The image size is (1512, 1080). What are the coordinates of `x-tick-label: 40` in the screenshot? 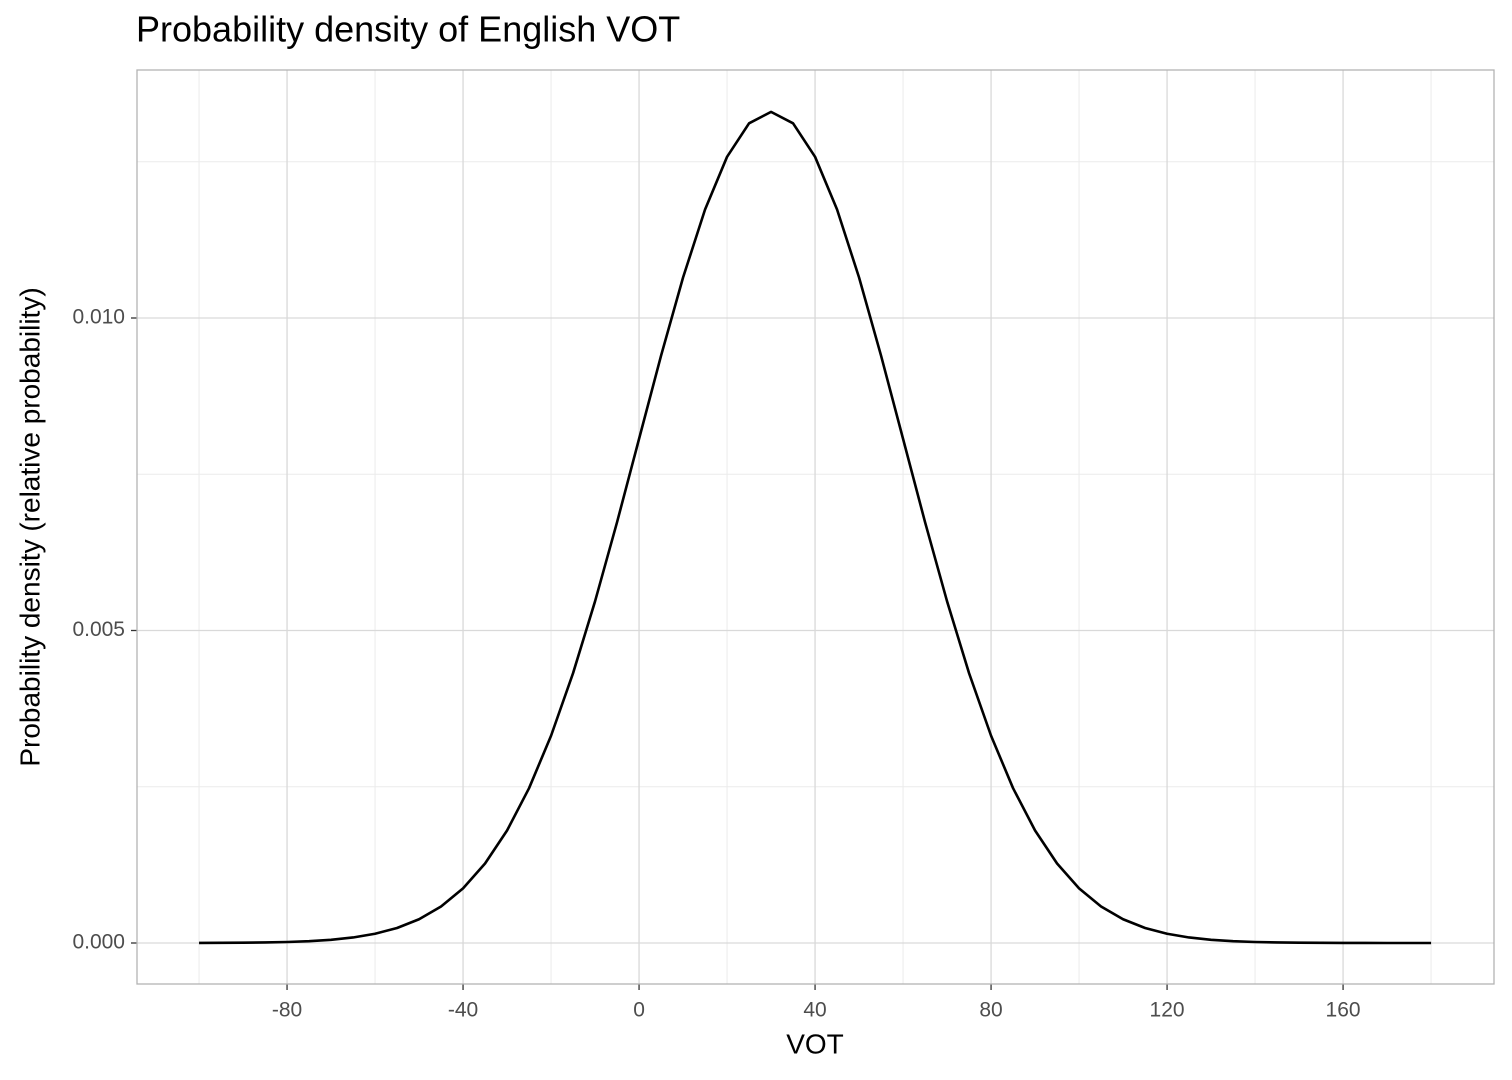 It's located at (814, 1010).